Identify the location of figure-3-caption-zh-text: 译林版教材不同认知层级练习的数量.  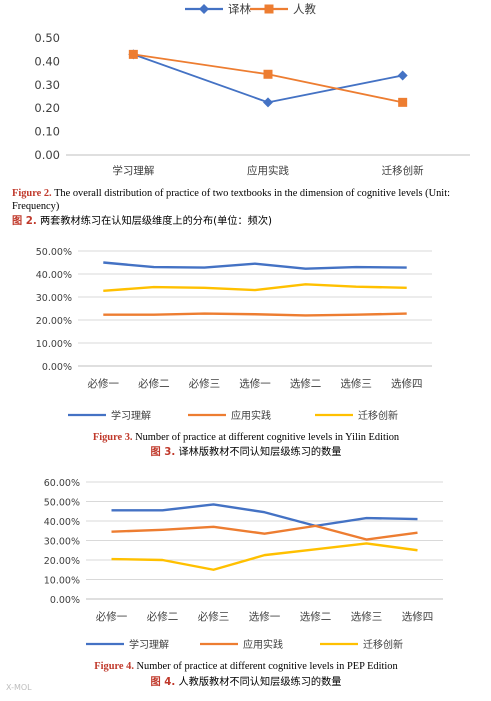
(260, 452).